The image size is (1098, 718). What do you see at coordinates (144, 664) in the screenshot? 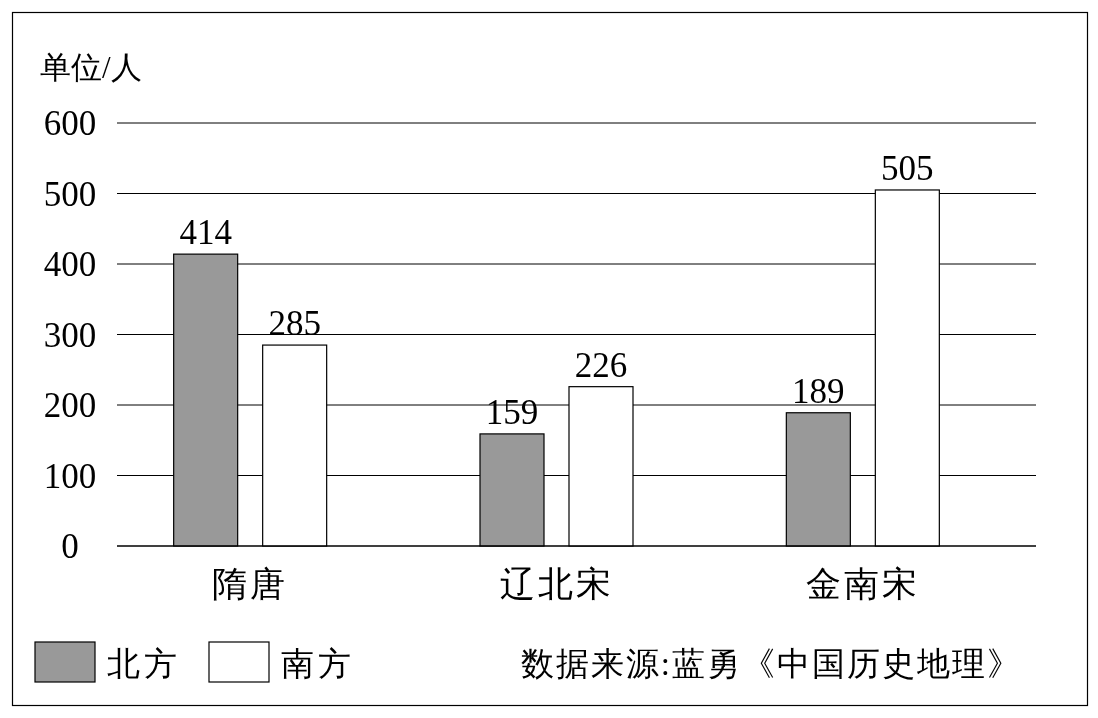
I see `legend-label: 北方` at bounding box center [144, 664].